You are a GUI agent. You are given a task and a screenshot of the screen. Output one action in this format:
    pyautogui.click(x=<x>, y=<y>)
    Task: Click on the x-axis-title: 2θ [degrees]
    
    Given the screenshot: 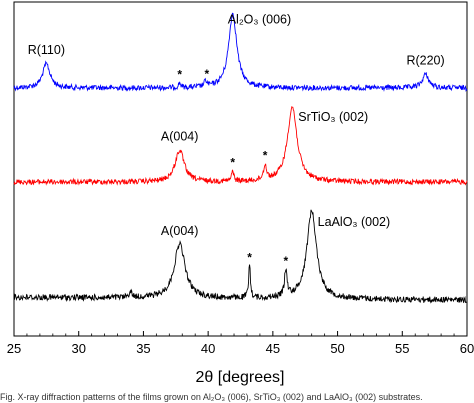 What is the action you would take?
    pyautogui.click(x=240, y=377)
    